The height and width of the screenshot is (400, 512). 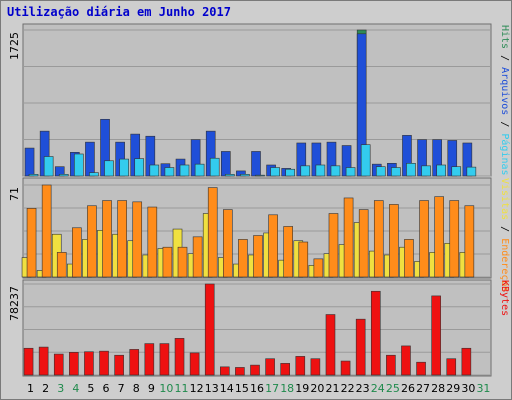 I want to click on x-tick-label: 29, so click(x=453, y=388).